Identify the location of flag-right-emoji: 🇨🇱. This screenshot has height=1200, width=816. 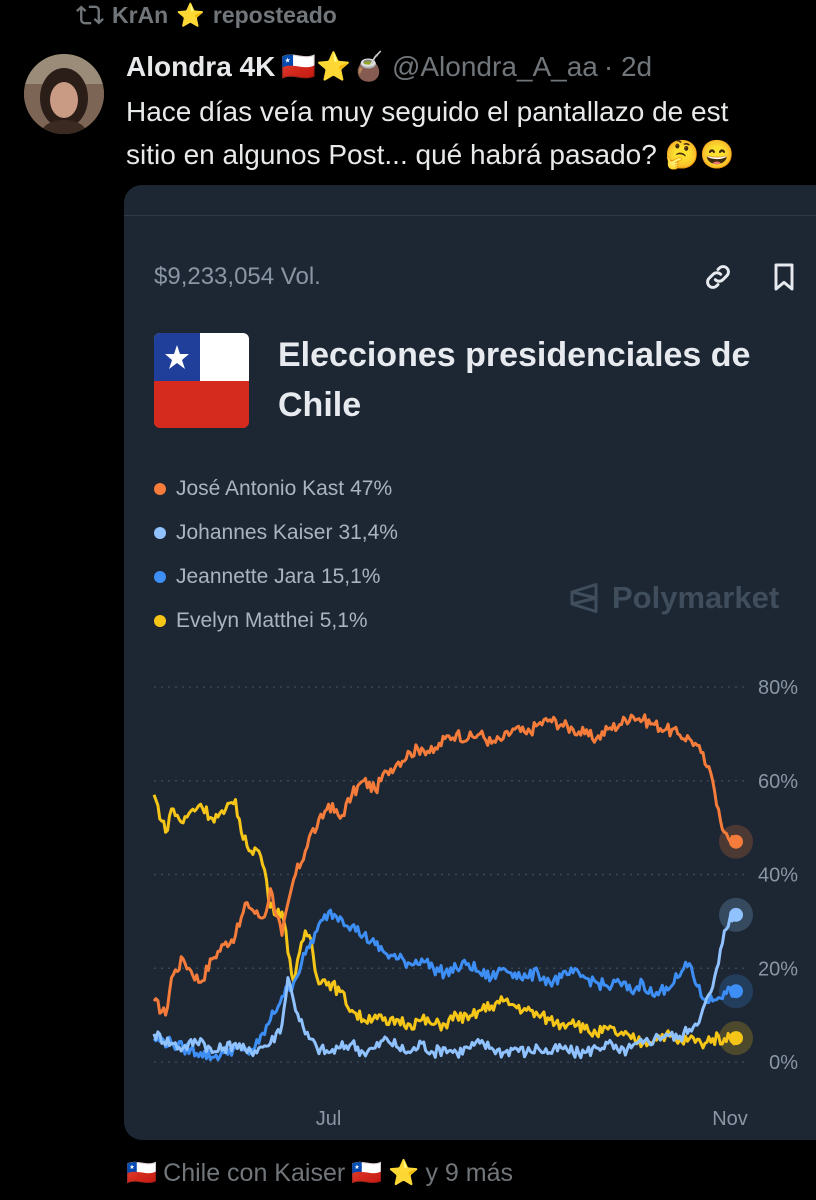
(367, 1172).